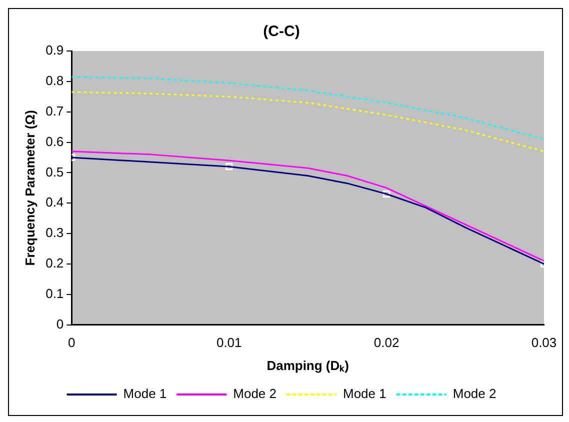 This screenshot has width=569, height=422. Describe the element at coordinates (55, 172) in the screenshot. I see `y-tick-label: 0.5` at that location.